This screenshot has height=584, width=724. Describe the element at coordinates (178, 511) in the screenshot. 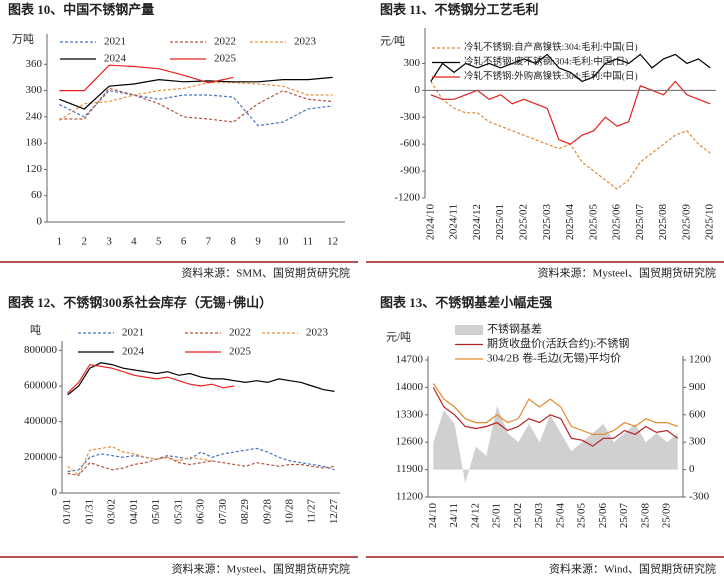

I see `x-tick-label: 05/31` at that location.